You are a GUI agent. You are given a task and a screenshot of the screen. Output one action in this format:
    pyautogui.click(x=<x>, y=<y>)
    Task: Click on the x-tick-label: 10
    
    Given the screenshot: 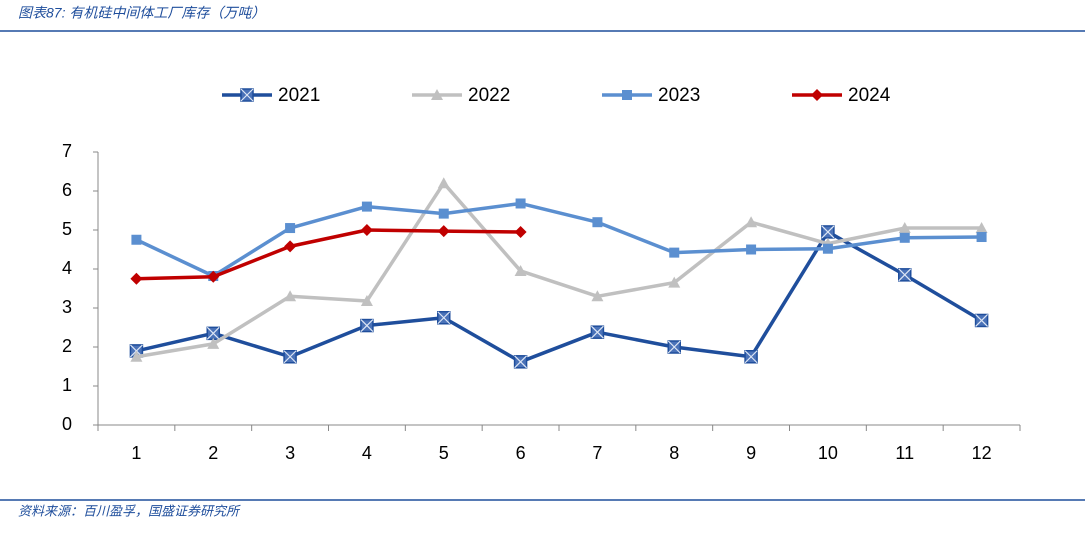 What is the action you would take?
    pyautogui.click(x=828, y=453)
    